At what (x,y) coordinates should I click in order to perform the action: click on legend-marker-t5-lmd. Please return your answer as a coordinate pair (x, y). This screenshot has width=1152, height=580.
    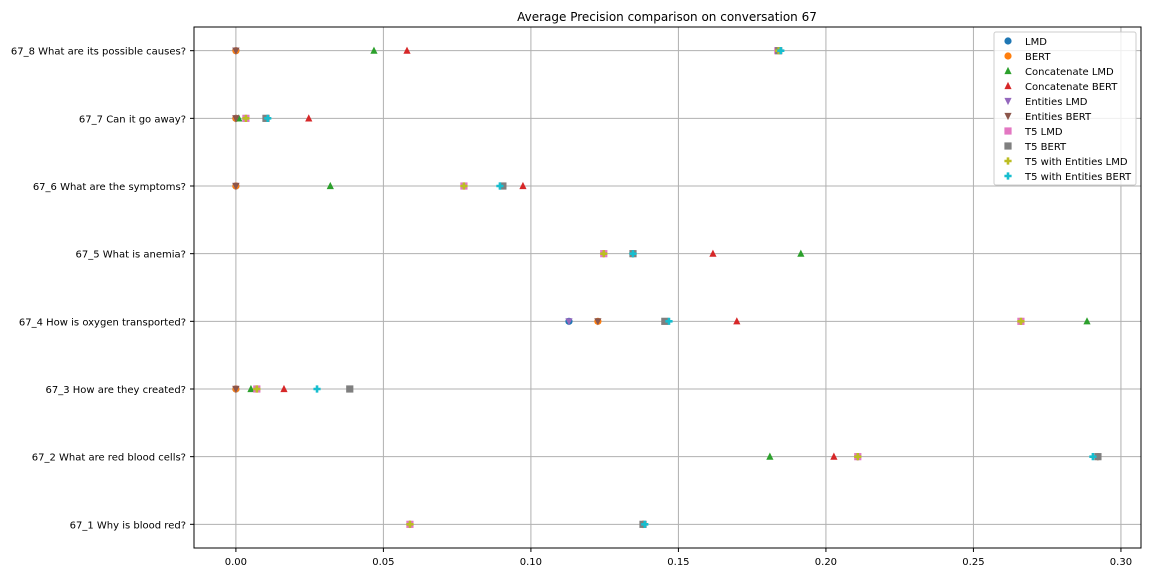
    Looking at the image, I should click on (1008, 131).